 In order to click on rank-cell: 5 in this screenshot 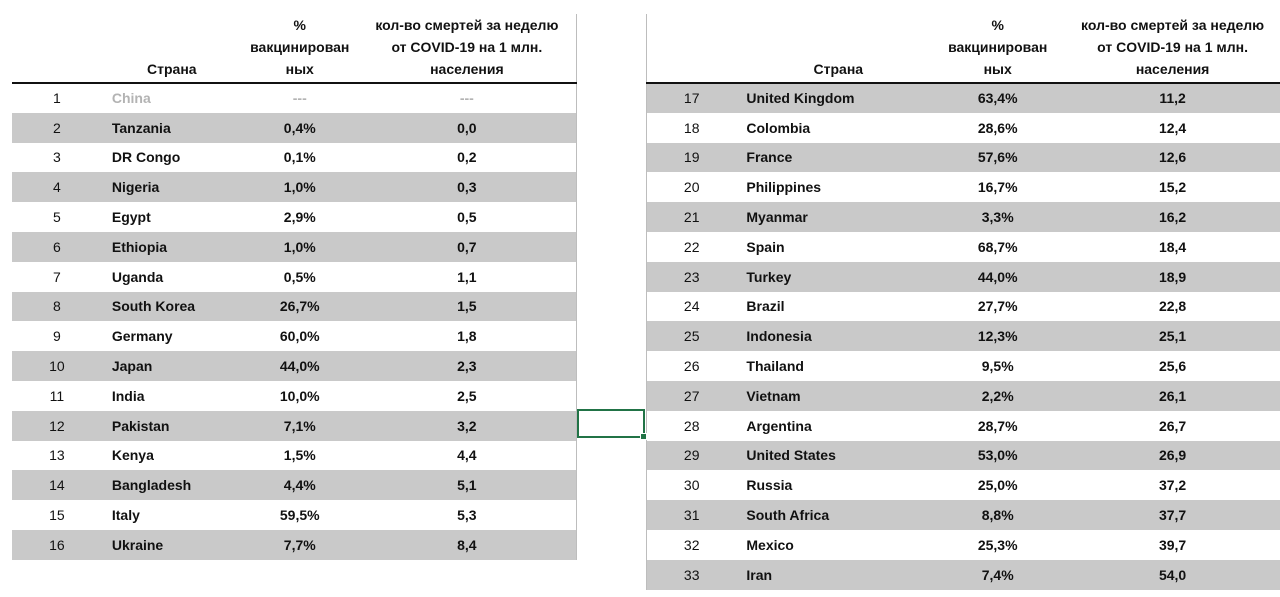, I will do `click(57, 217)`.